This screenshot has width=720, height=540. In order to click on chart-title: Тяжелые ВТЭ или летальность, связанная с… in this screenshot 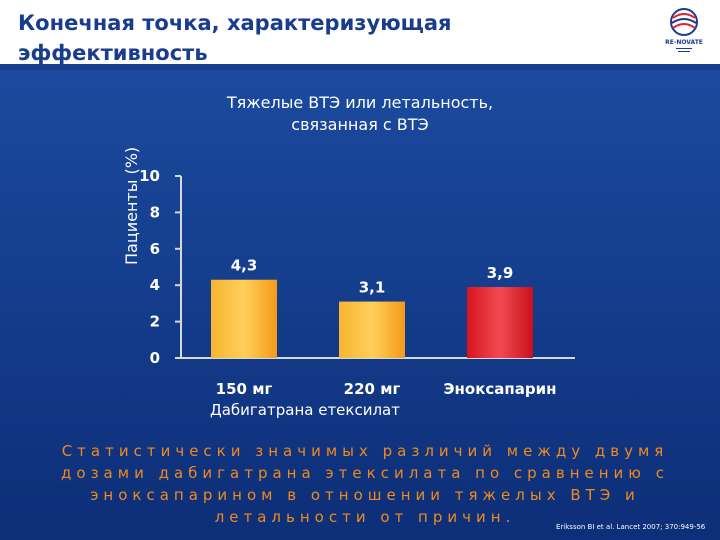, I will do `click(360, 113)`.